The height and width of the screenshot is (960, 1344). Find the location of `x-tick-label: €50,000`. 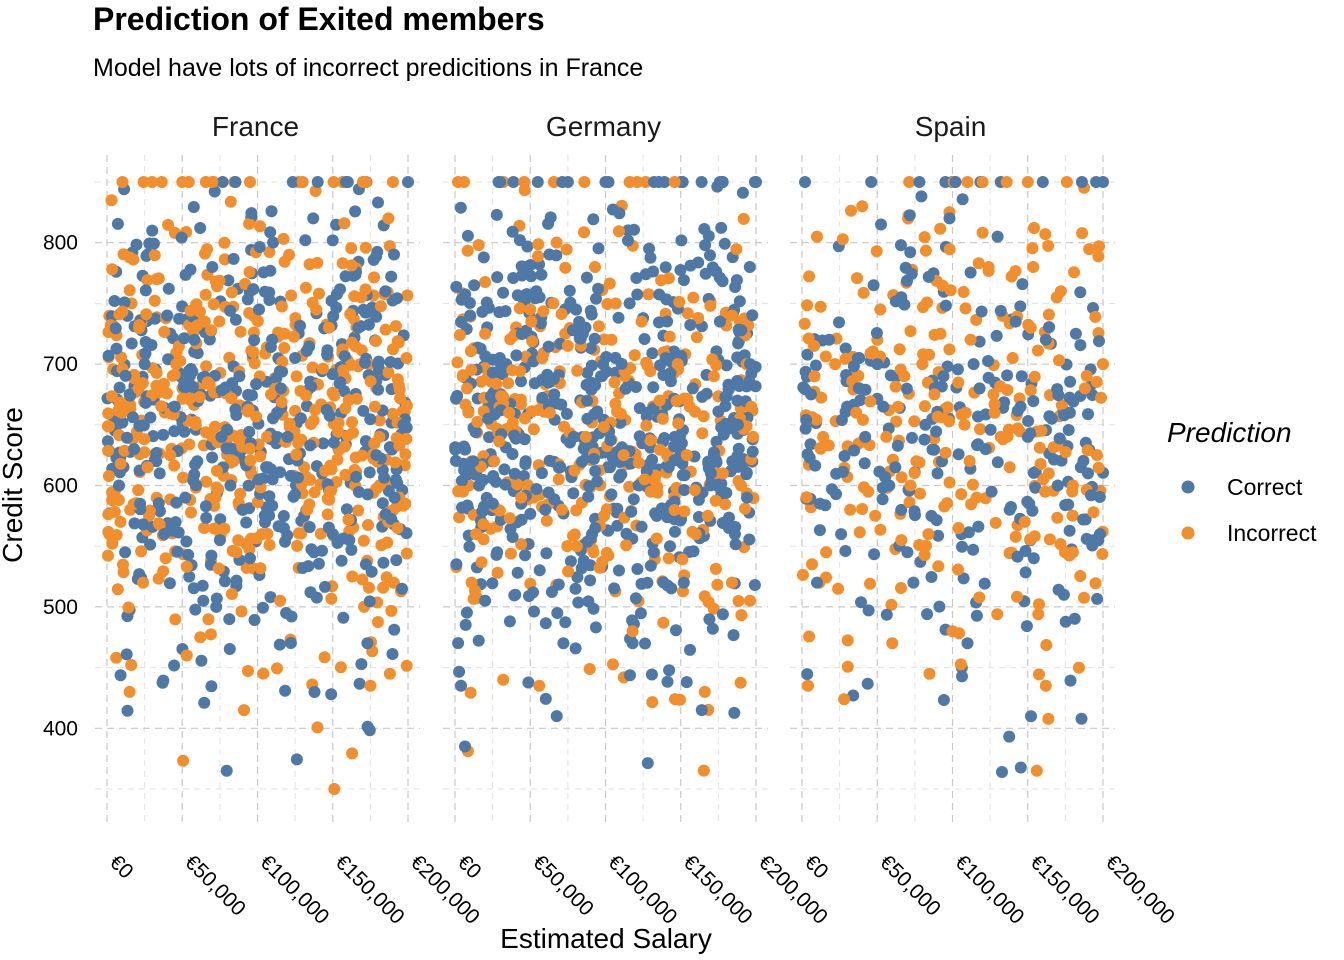

x-tick-label: €50,000 is located at coordinates (563, 886).